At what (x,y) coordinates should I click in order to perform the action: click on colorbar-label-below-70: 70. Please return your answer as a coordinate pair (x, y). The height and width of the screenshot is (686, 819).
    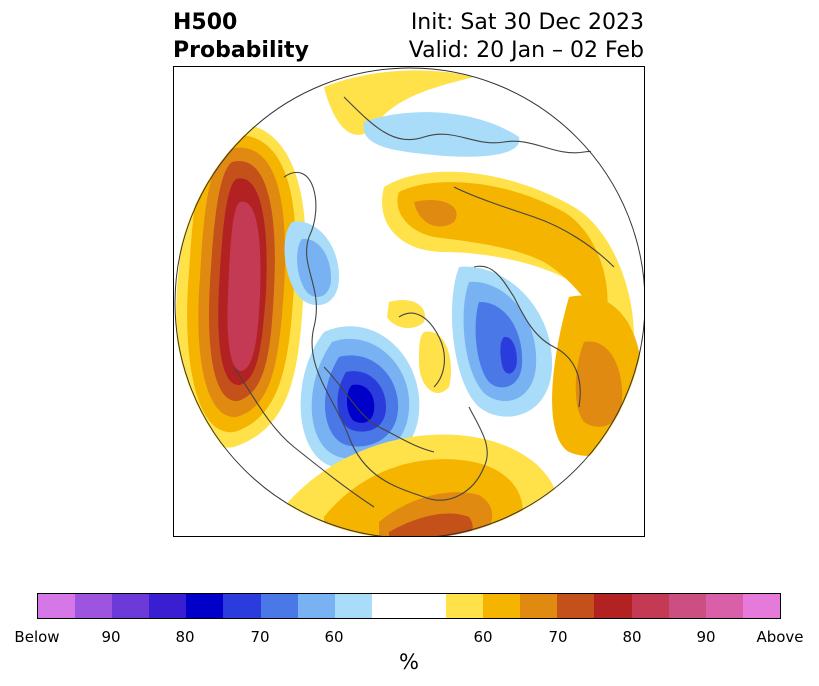
    Looking at the image, I should click on (260, 637).